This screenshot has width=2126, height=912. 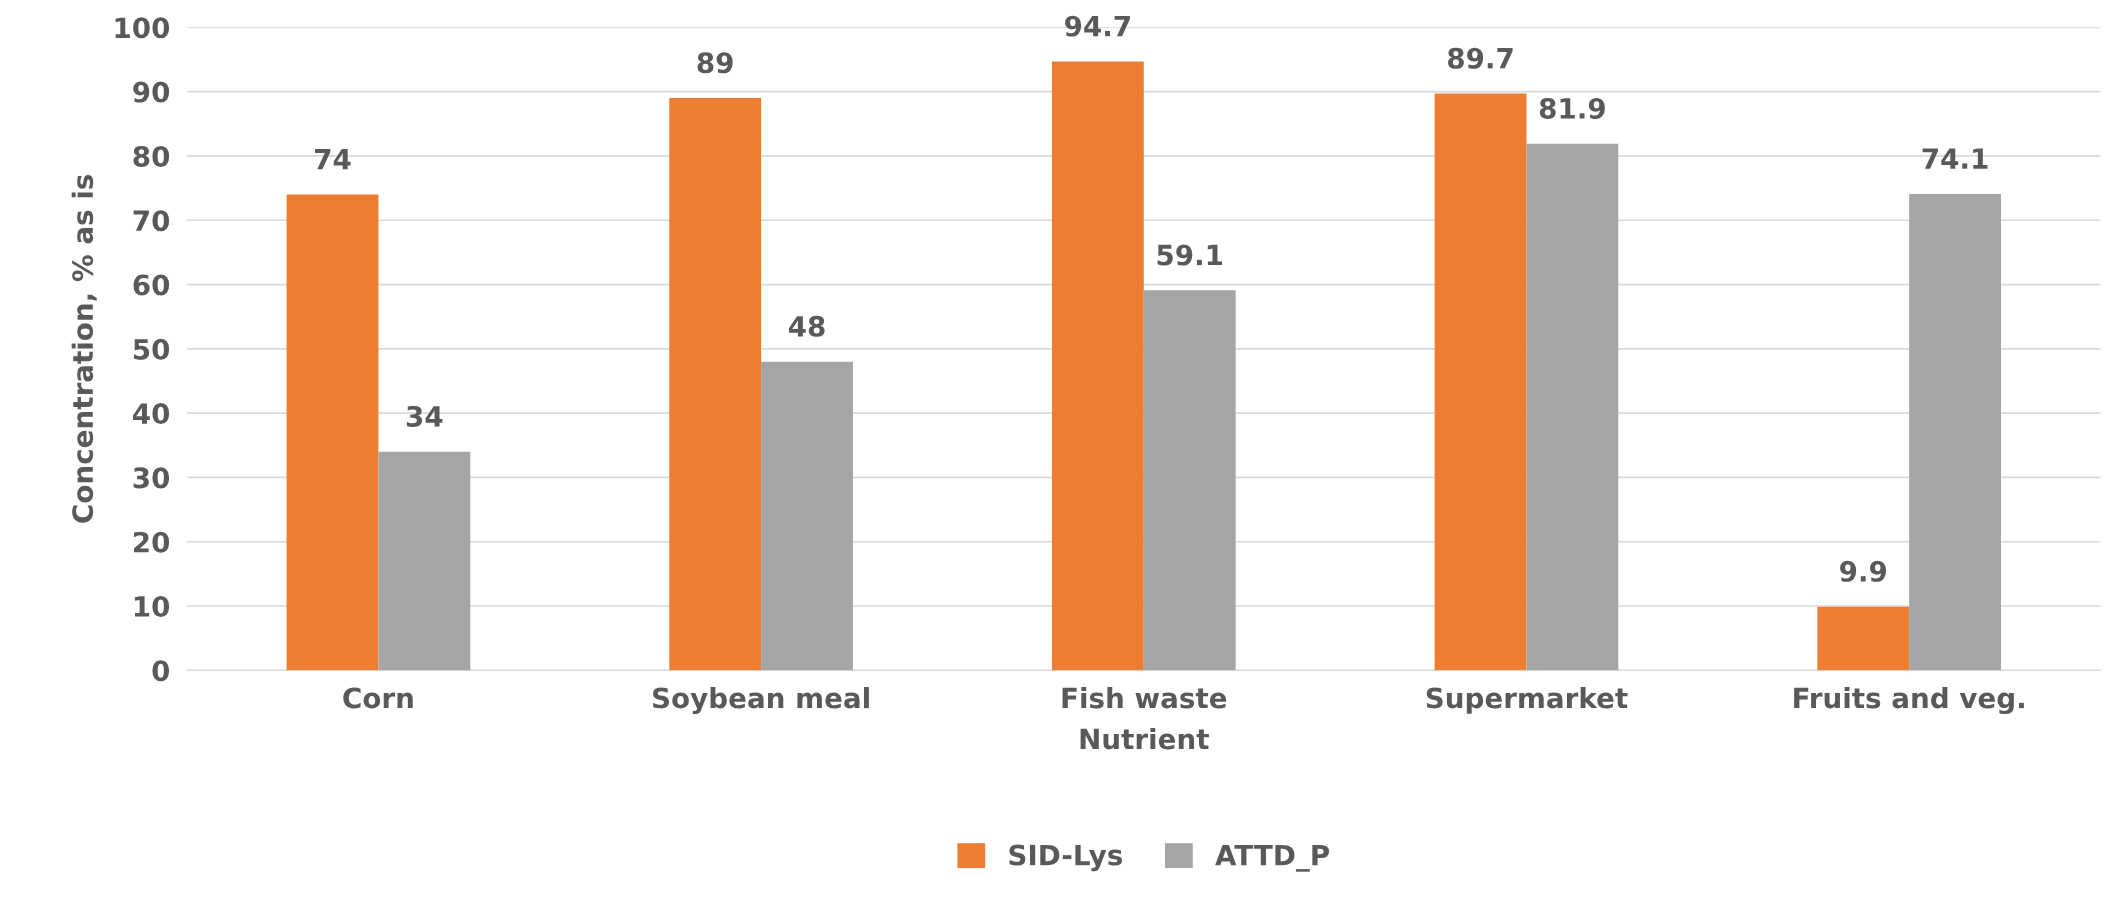 I want to click on data-label: 81.9, so click(x=1572, y=108).